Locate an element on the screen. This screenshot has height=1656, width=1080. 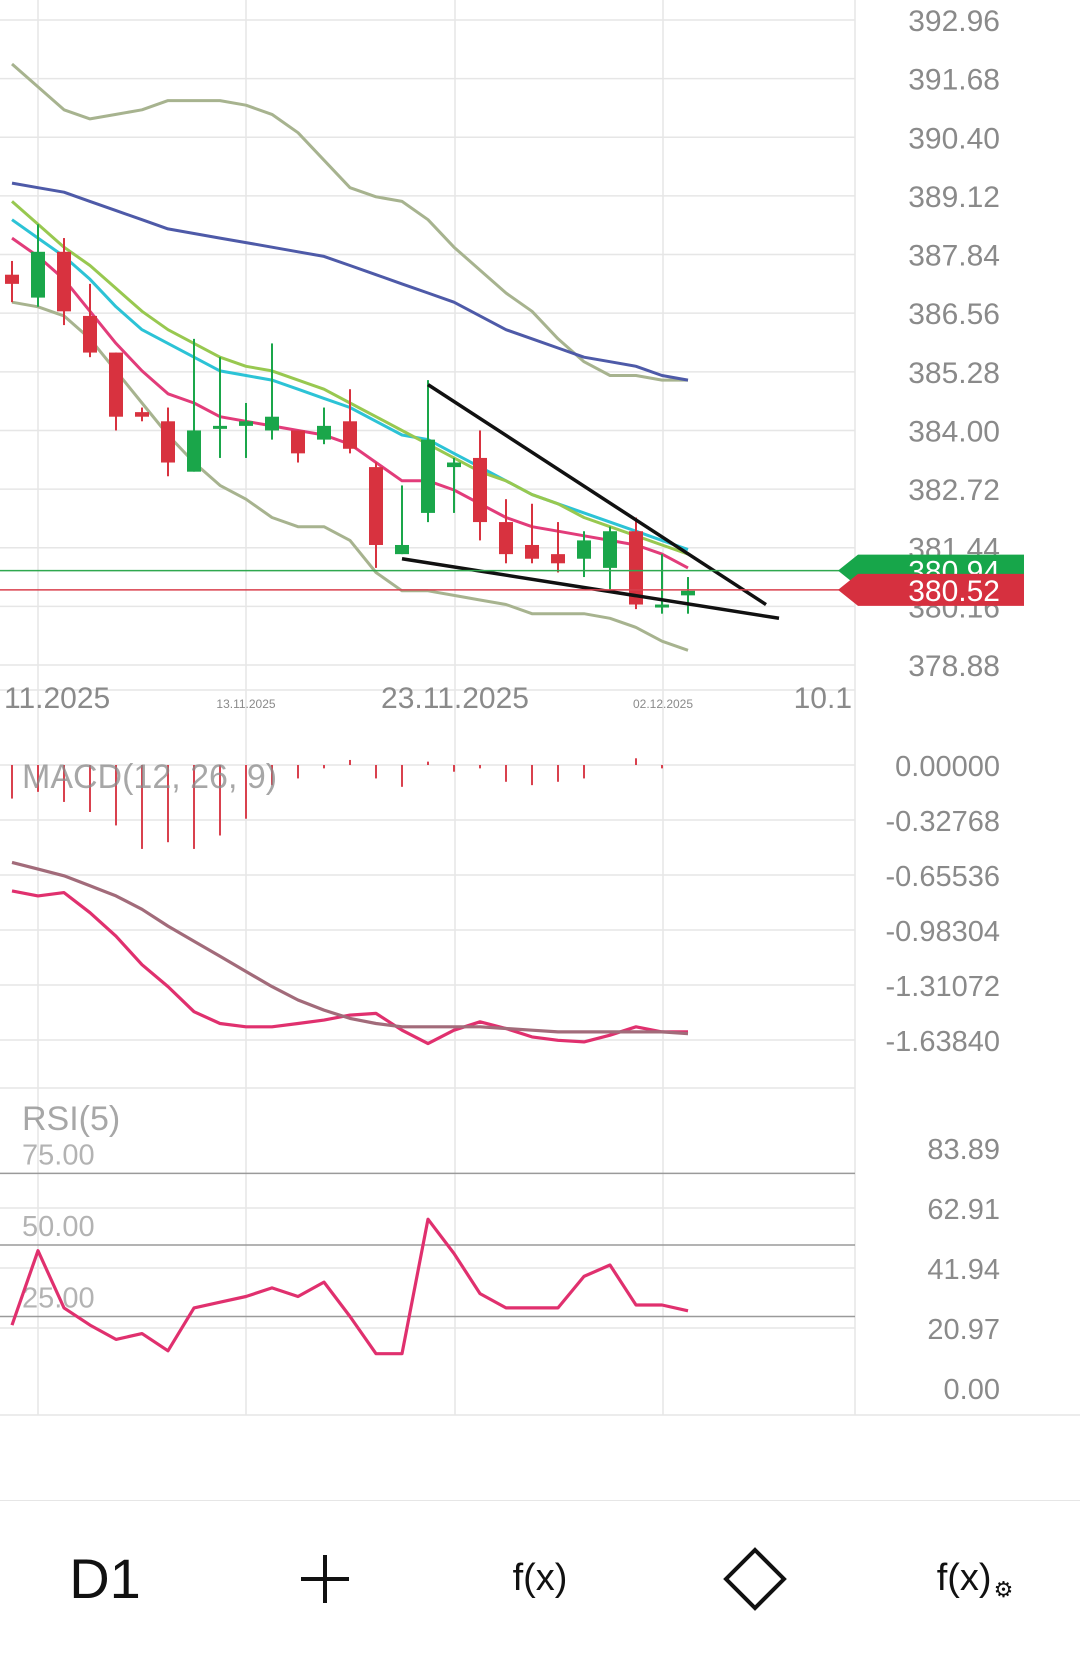
price-tick-label: 391.68 is located at coordinates (954, 80).